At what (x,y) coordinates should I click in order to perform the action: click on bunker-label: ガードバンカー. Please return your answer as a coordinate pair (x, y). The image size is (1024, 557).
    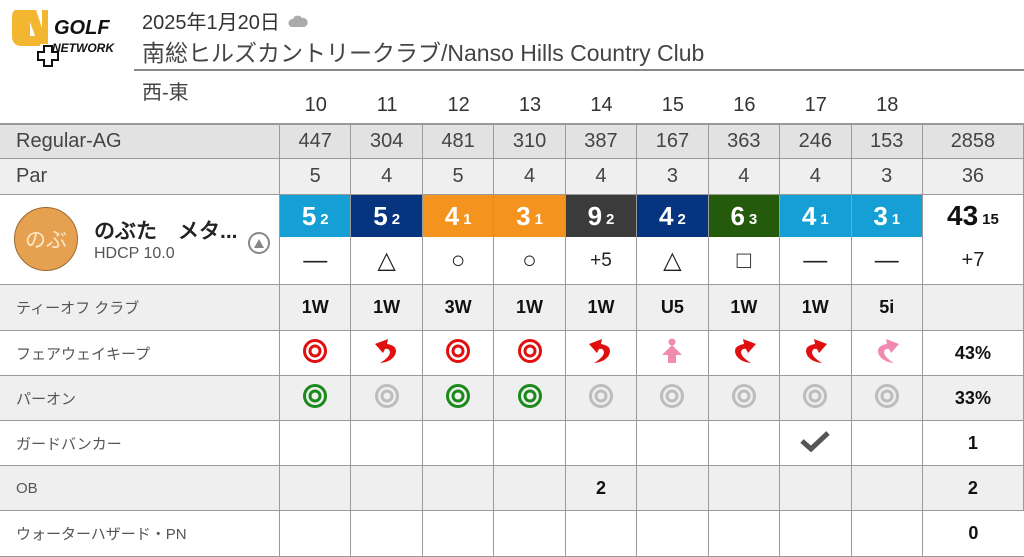
    Looking at the image, I should click on (140, 443).